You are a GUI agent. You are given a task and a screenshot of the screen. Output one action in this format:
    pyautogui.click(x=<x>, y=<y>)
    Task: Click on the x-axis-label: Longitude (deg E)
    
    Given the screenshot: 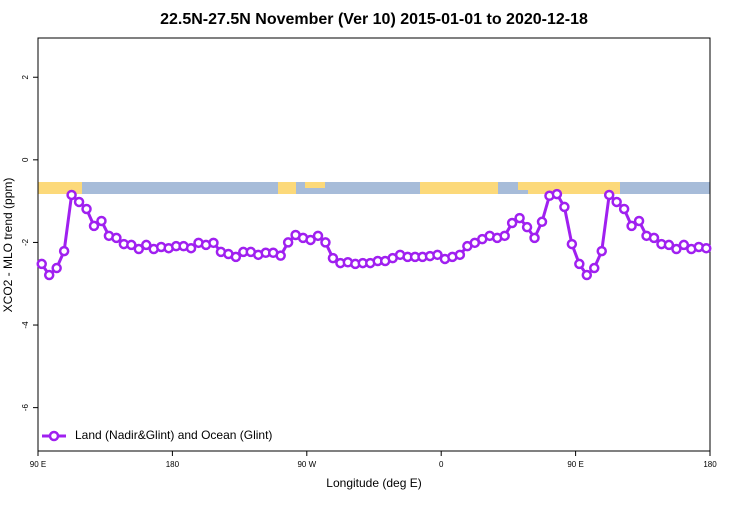 What is the action you would take?
    pyautogui.click(x=373, y=483)
    